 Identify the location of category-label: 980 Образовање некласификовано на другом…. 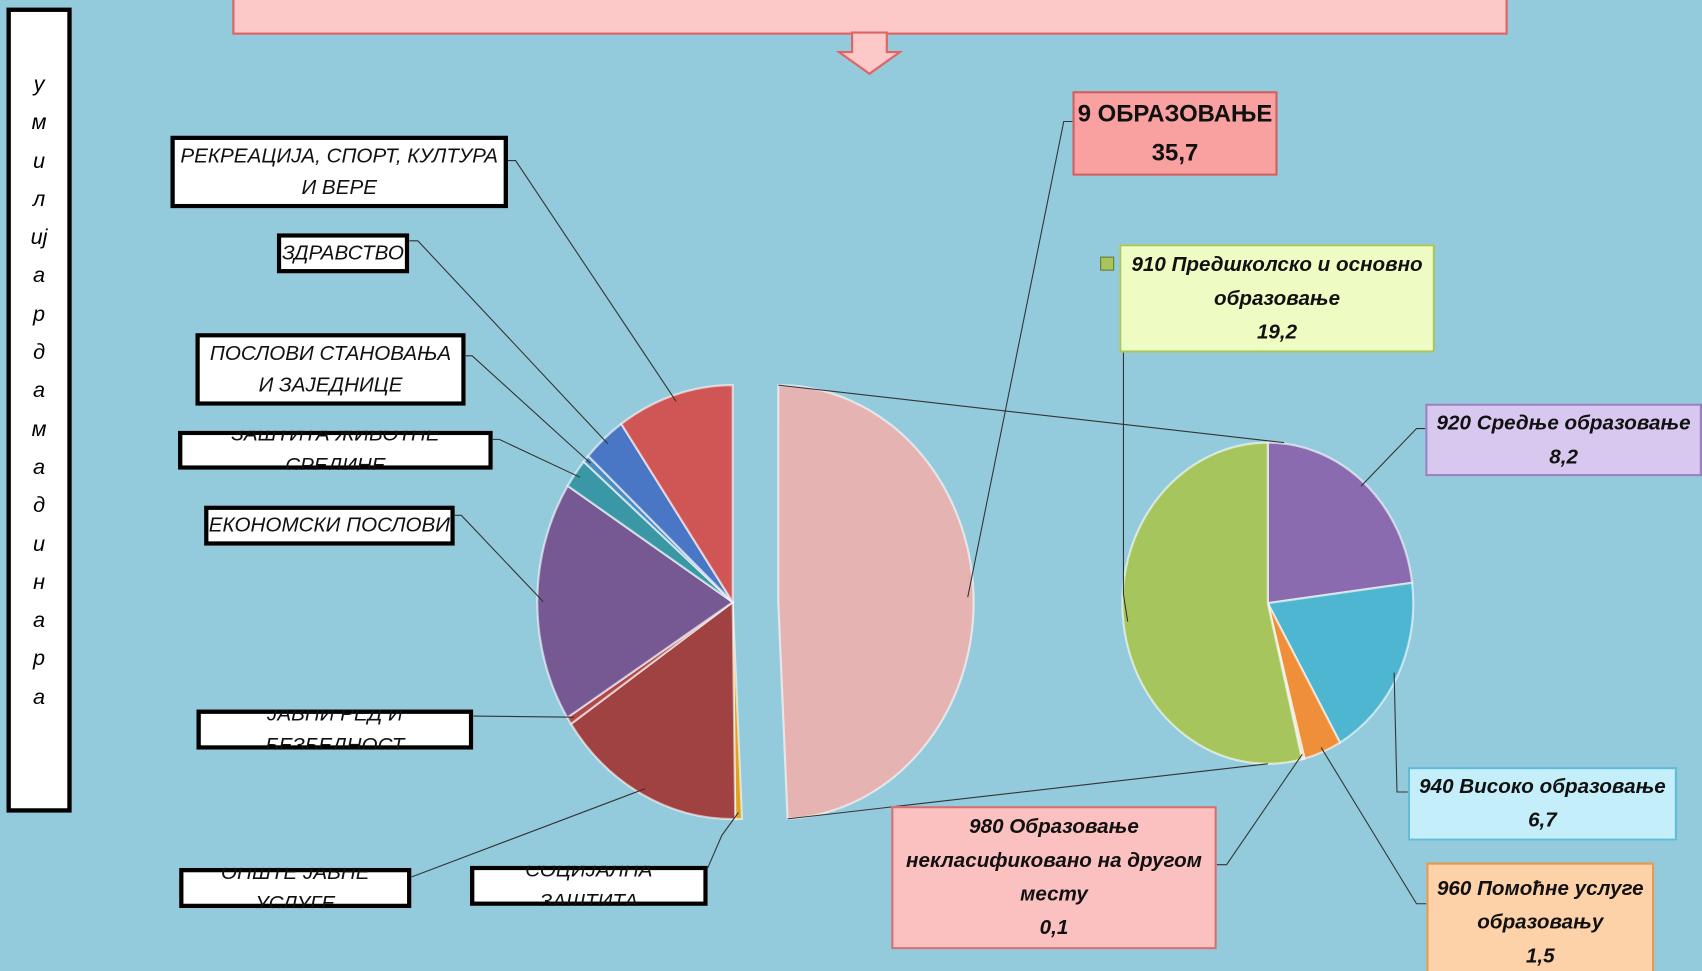
(1054, 860).